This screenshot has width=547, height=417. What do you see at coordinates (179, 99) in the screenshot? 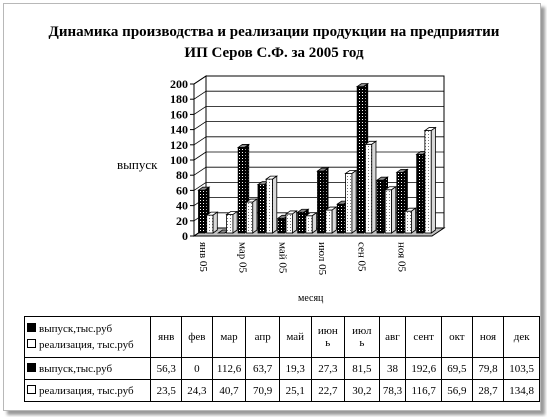
I see `y-tick-label: 180` at bounding box center [179, 99].